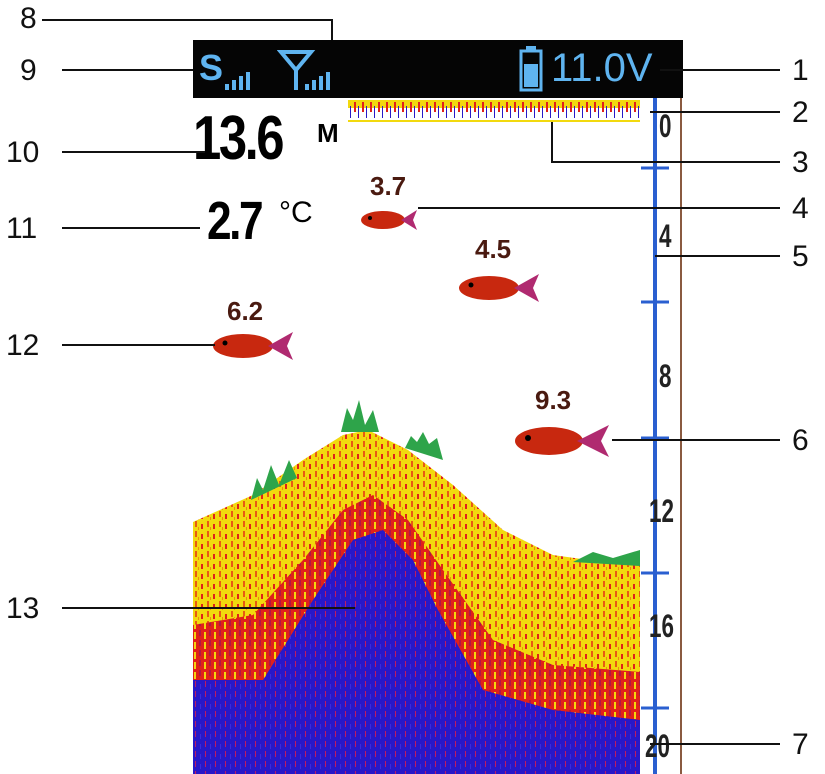 The image size is (825, 774). Describe the element at coordinates (303, 70) in the screenshot. I see `antenna-signal-icon` at that location.